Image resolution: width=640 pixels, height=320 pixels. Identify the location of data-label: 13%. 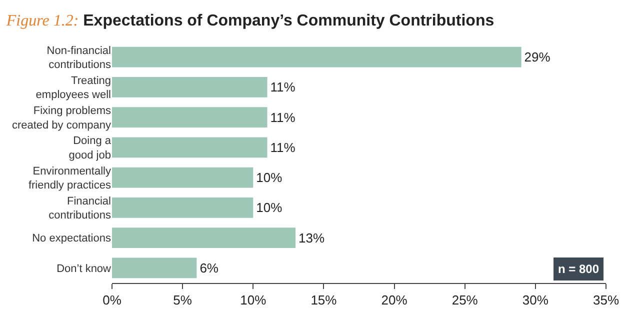
(311, 238).